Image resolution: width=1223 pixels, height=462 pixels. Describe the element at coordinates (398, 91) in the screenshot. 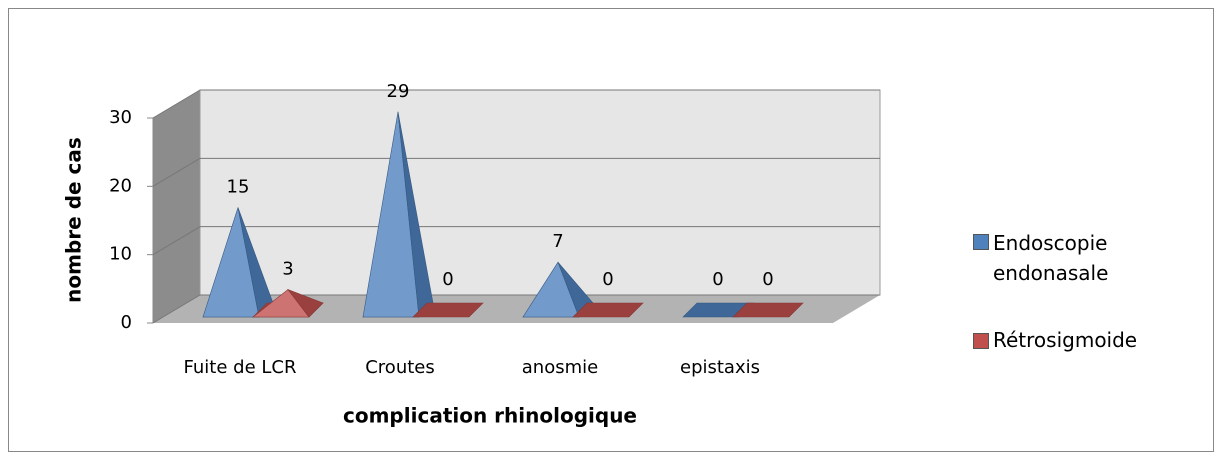

I see `data-label: 29` at that location.